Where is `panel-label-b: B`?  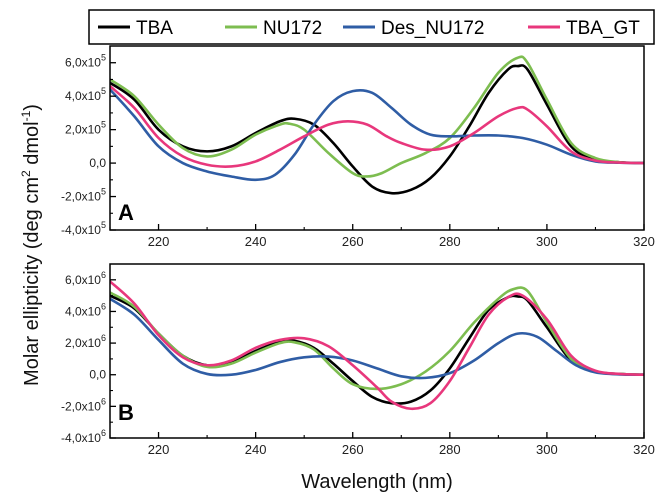
panel-label-b: B is located at coordinates (126, 412).